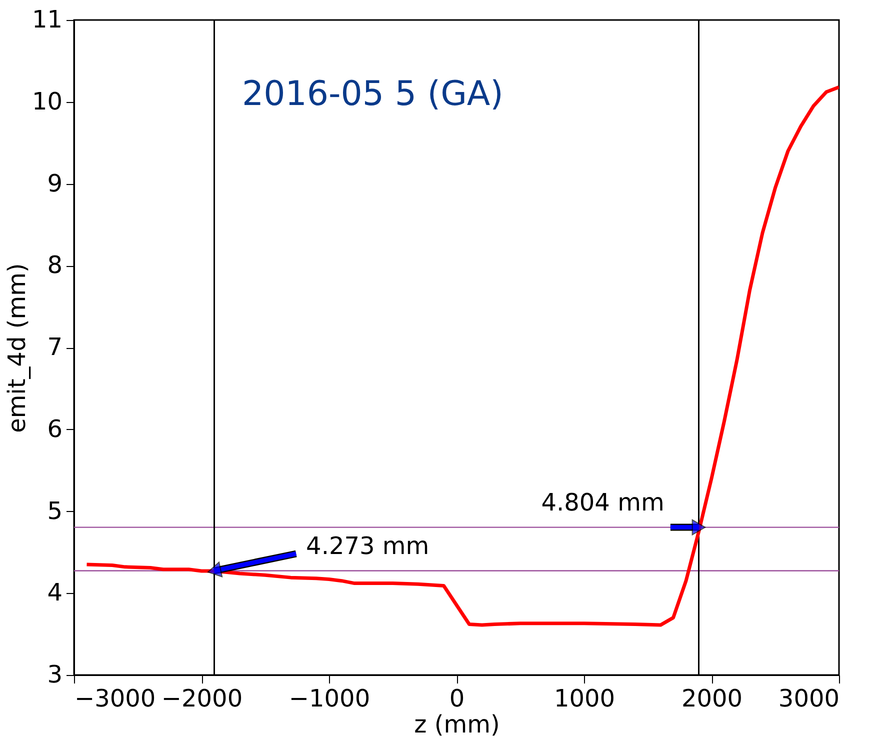 The height and width of the screenshot is (749, 896). I want to click on y-tick-label: 8, so click(54, 265).